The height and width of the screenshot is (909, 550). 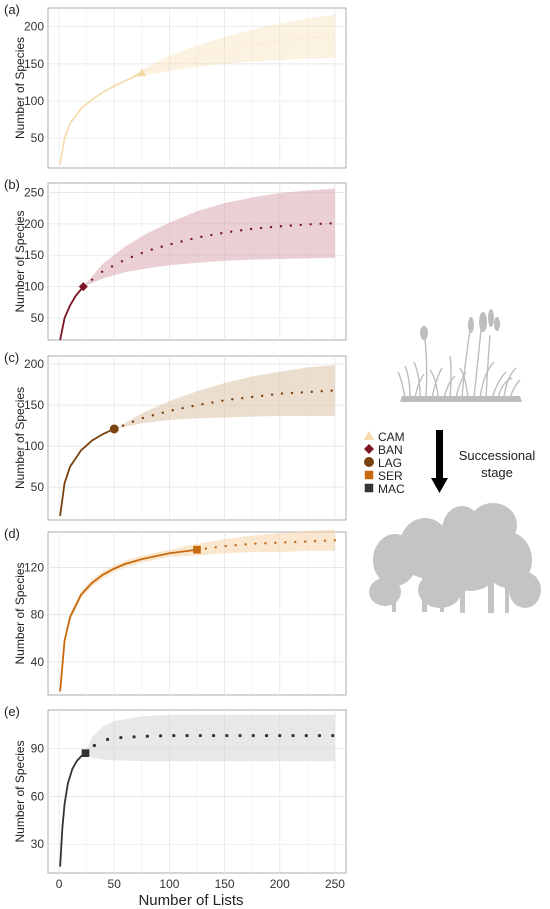 What do you see at coordinates (175, 85) in the screenshot?
I see `panel-cam: 50 100 150 200 (a) Number of Species` at bounding box center [175, 85].